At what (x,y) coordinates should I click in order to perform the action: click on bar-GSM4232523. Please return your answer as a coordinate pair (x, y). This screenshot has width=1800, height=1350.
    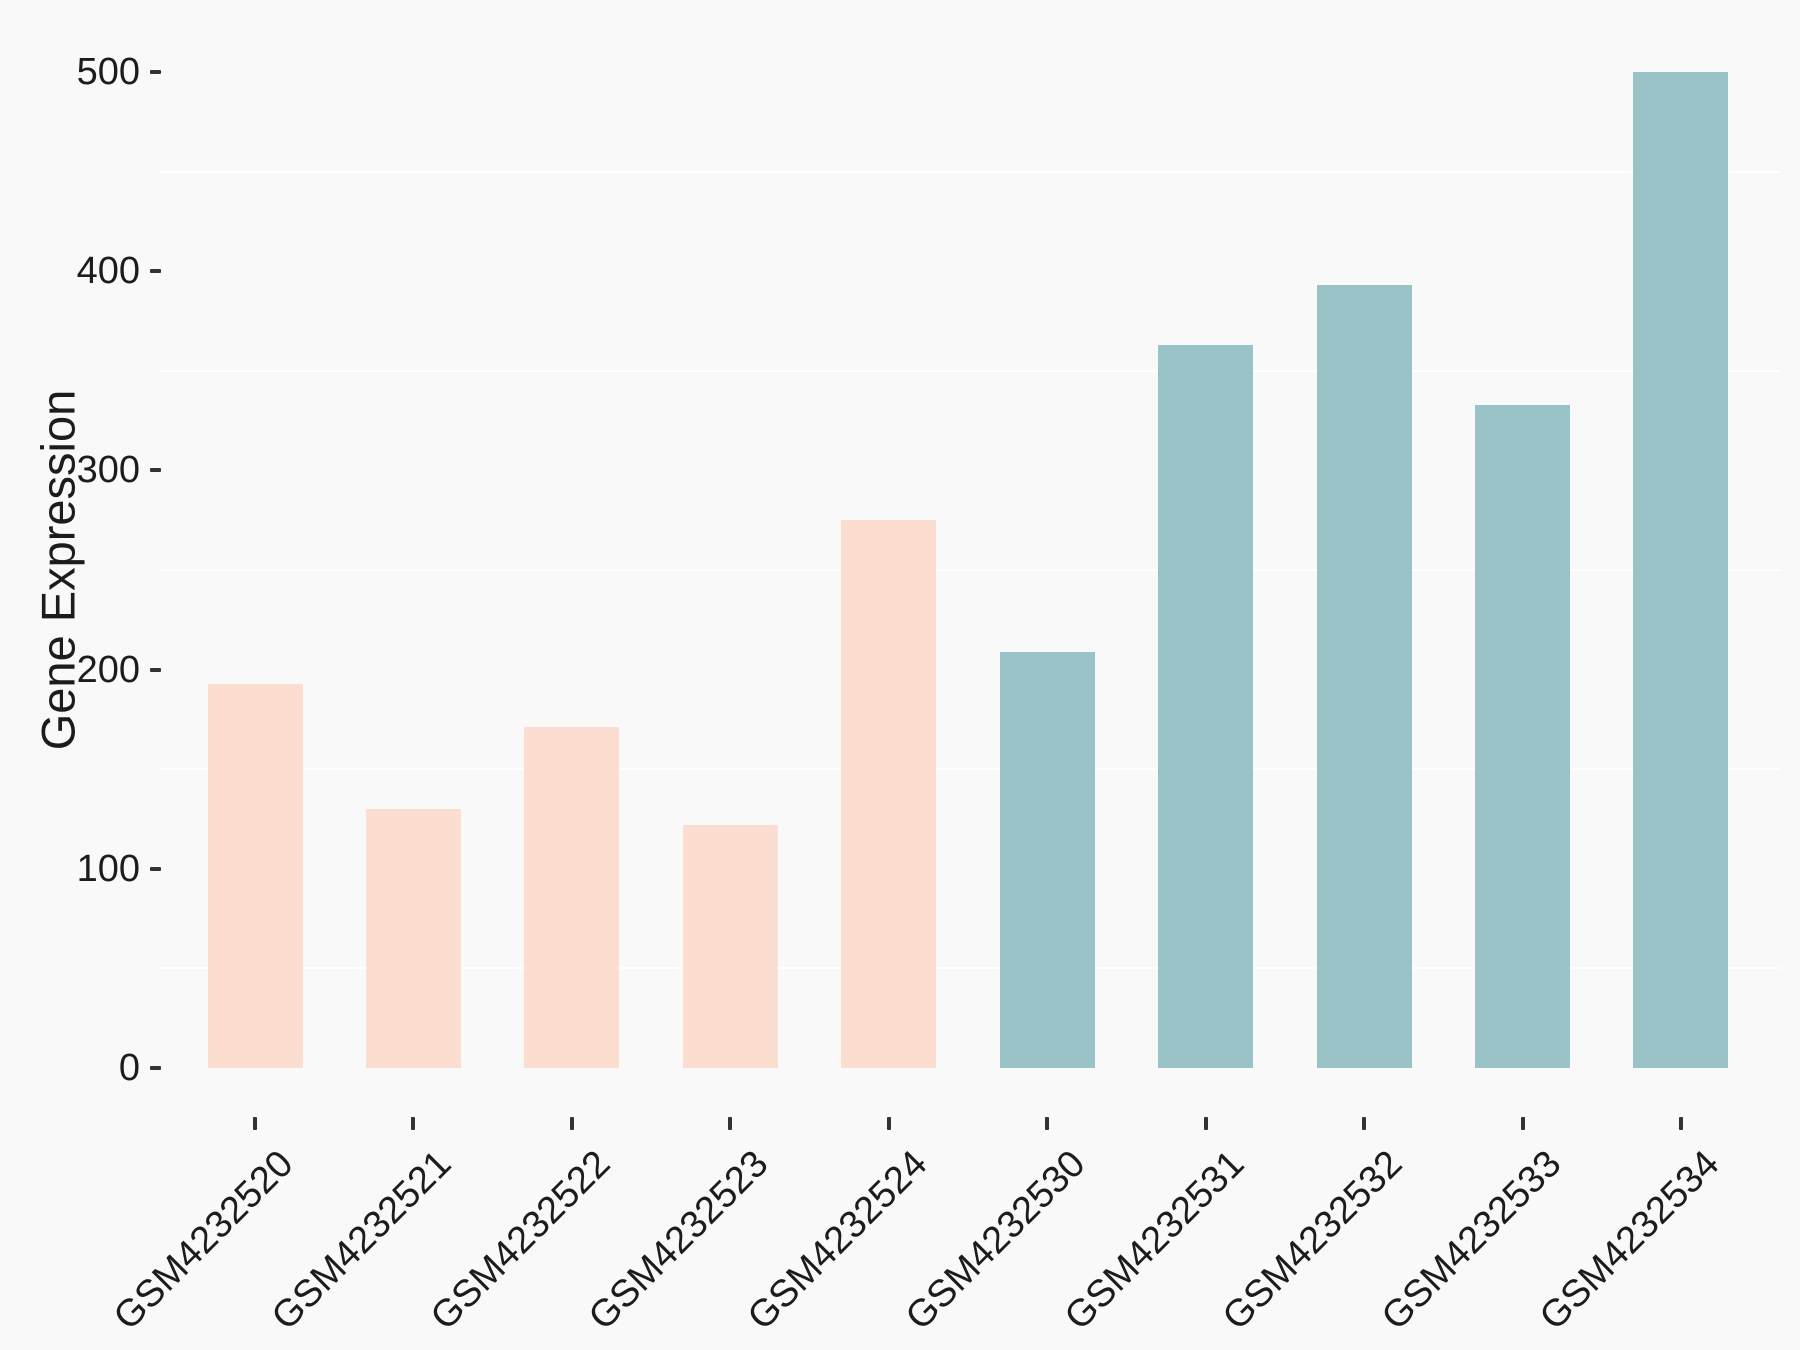
    Looking at the image, I should click on (730, 946).